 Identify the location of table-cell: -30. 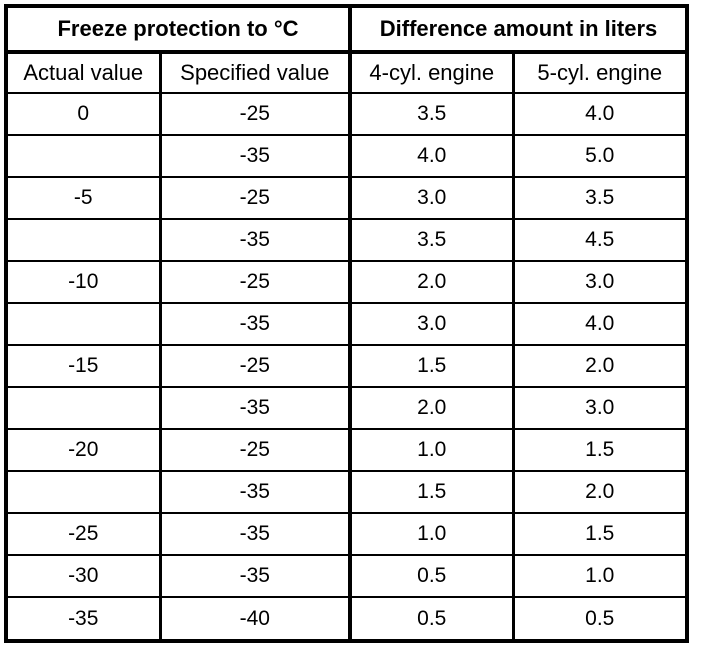
(83, 576).